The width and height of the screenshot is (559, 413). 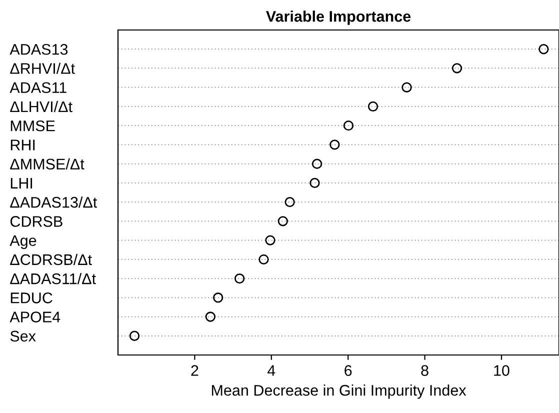 What do you see at coordinates (23, 242) in the screenshot?
I see `y-tick-label: Age` at bounding box center [23, 242].